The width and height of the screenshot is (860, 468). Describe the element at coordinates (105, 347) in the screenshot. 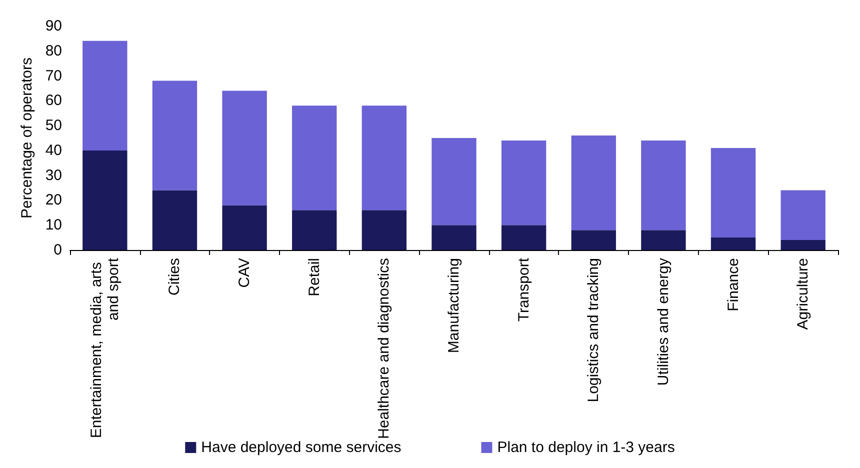

I see `x-tick-label: Entertainment, media, arts and sport` at that location.